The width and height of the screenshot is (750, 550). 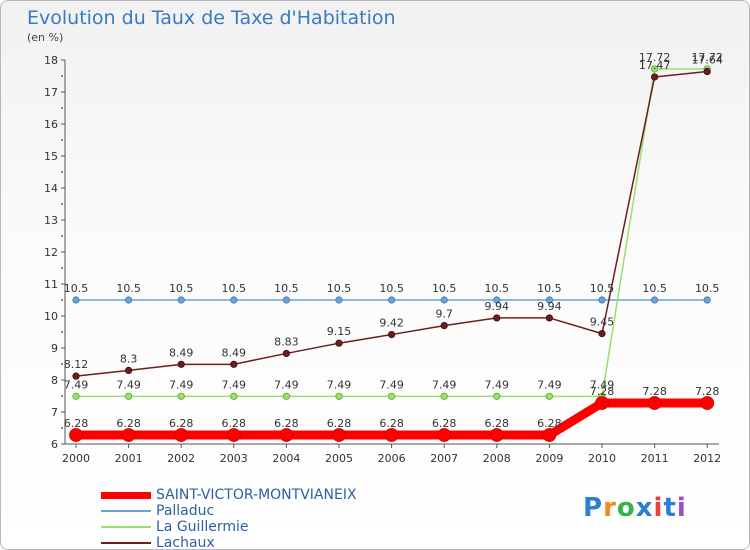 What do you see at coordinates (256, 495) in the screenshot?
I see `legend-label: SAINT-VICTOR-MONTVIANEIX` at bounding box center [256, 495].